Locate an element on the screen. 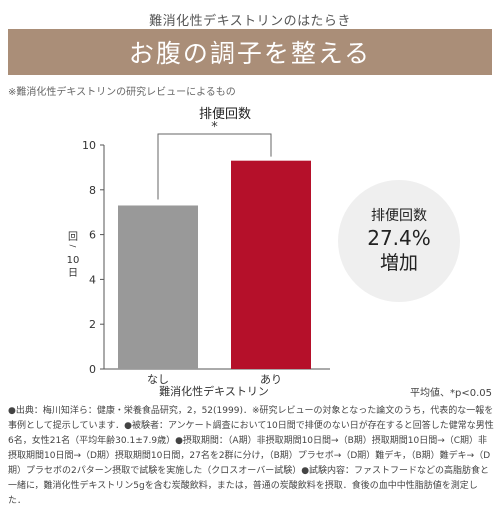 This screenshot has height=509, width=500. x-tick-label: なし is located at coordinates (158, 379).